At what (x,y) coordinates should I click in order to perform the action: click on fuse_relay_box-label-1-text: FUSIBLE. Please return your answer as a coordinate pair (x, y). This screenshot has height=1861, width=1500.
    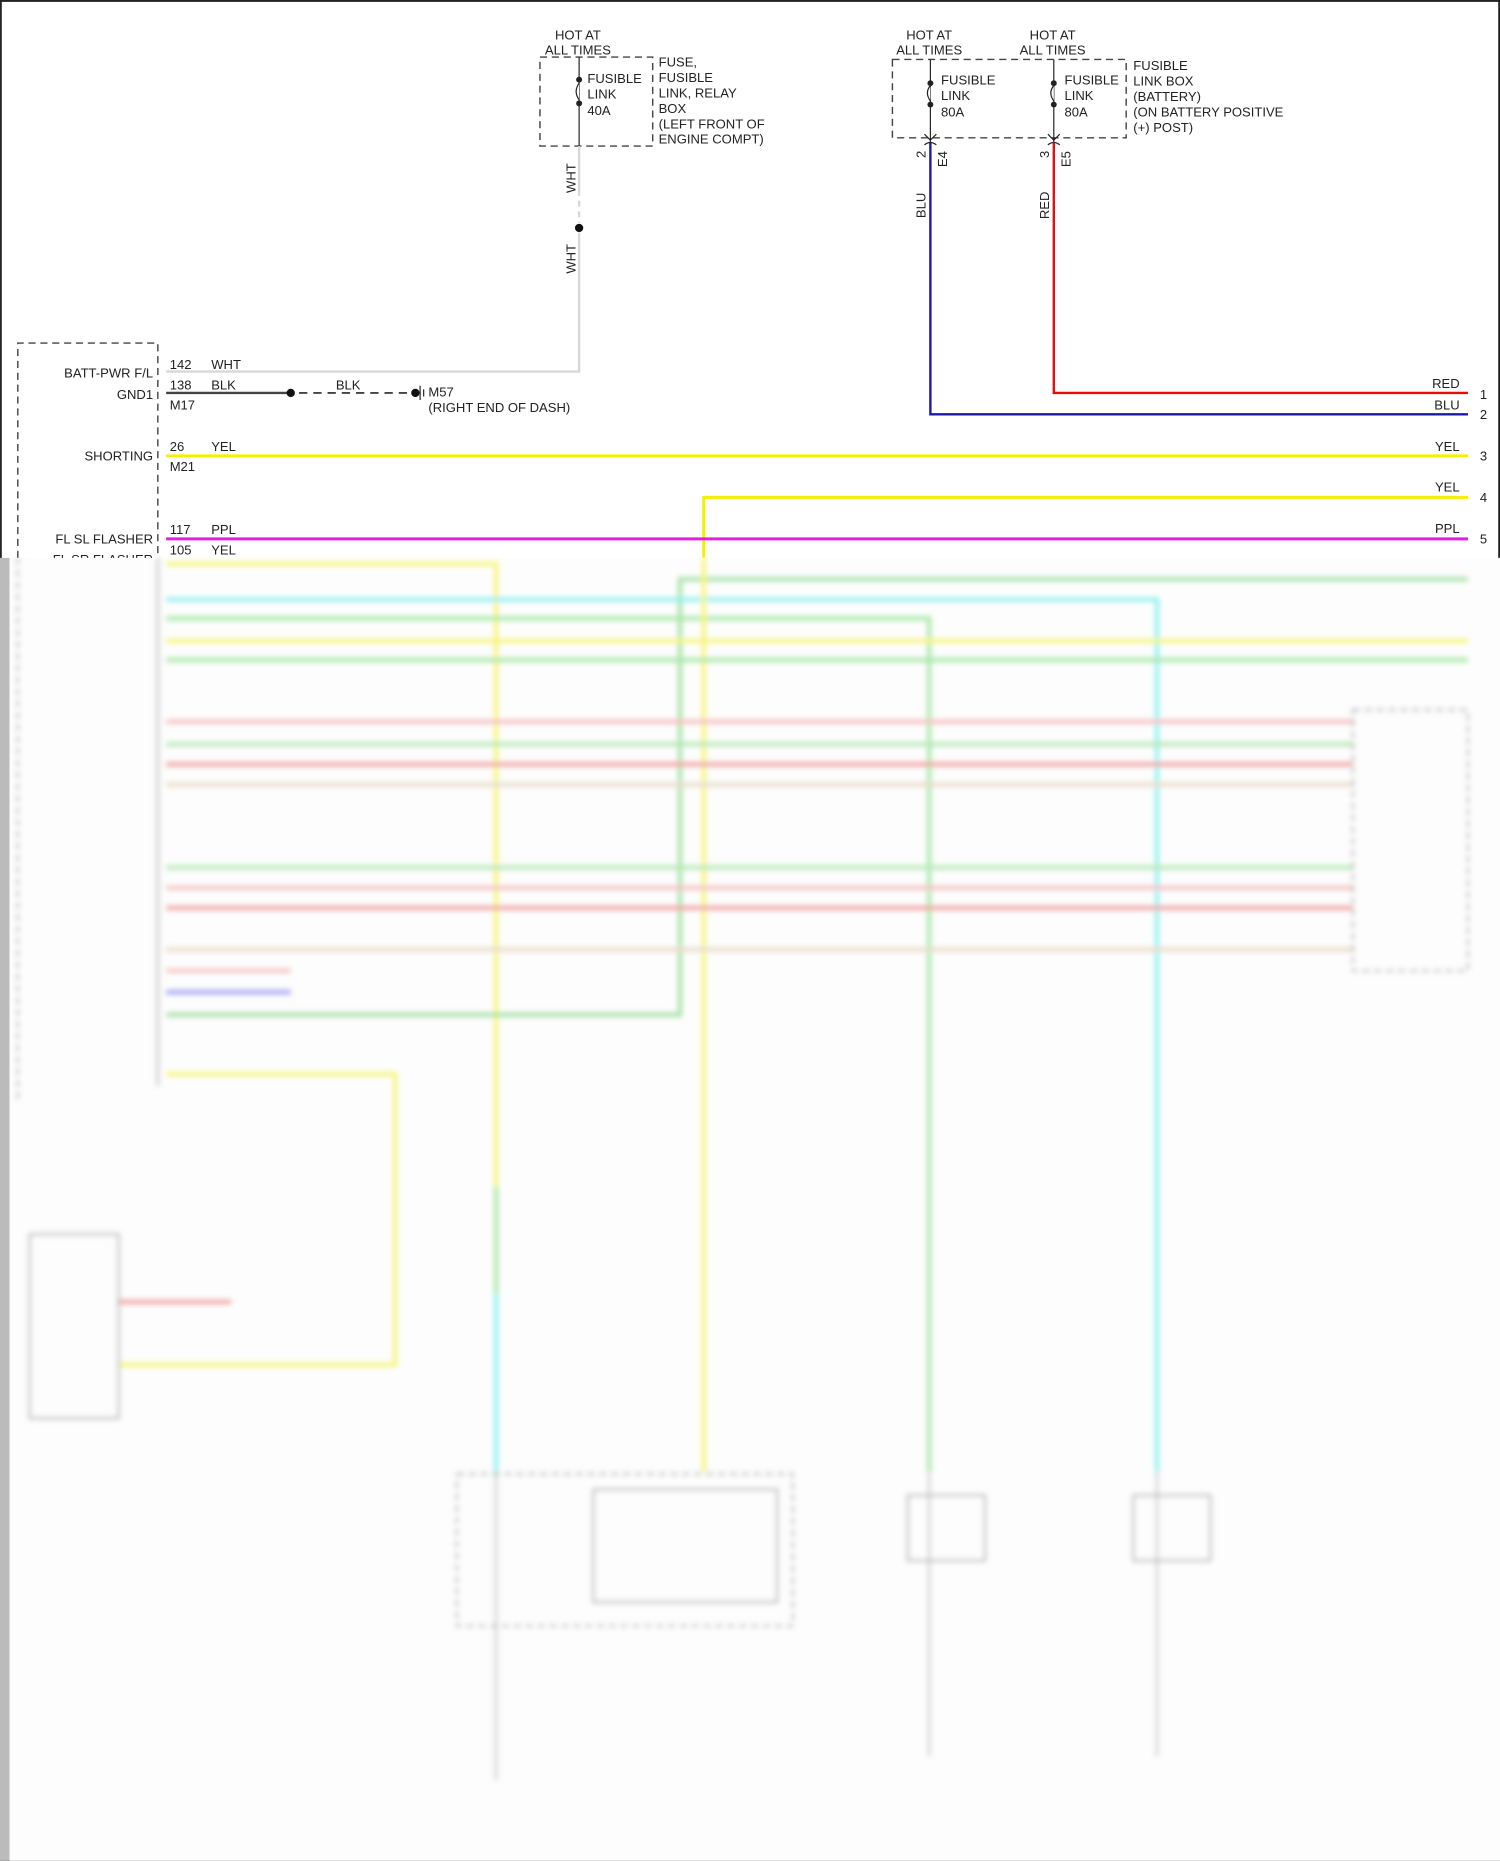
    Looking at the image, I should click on (686, 77).